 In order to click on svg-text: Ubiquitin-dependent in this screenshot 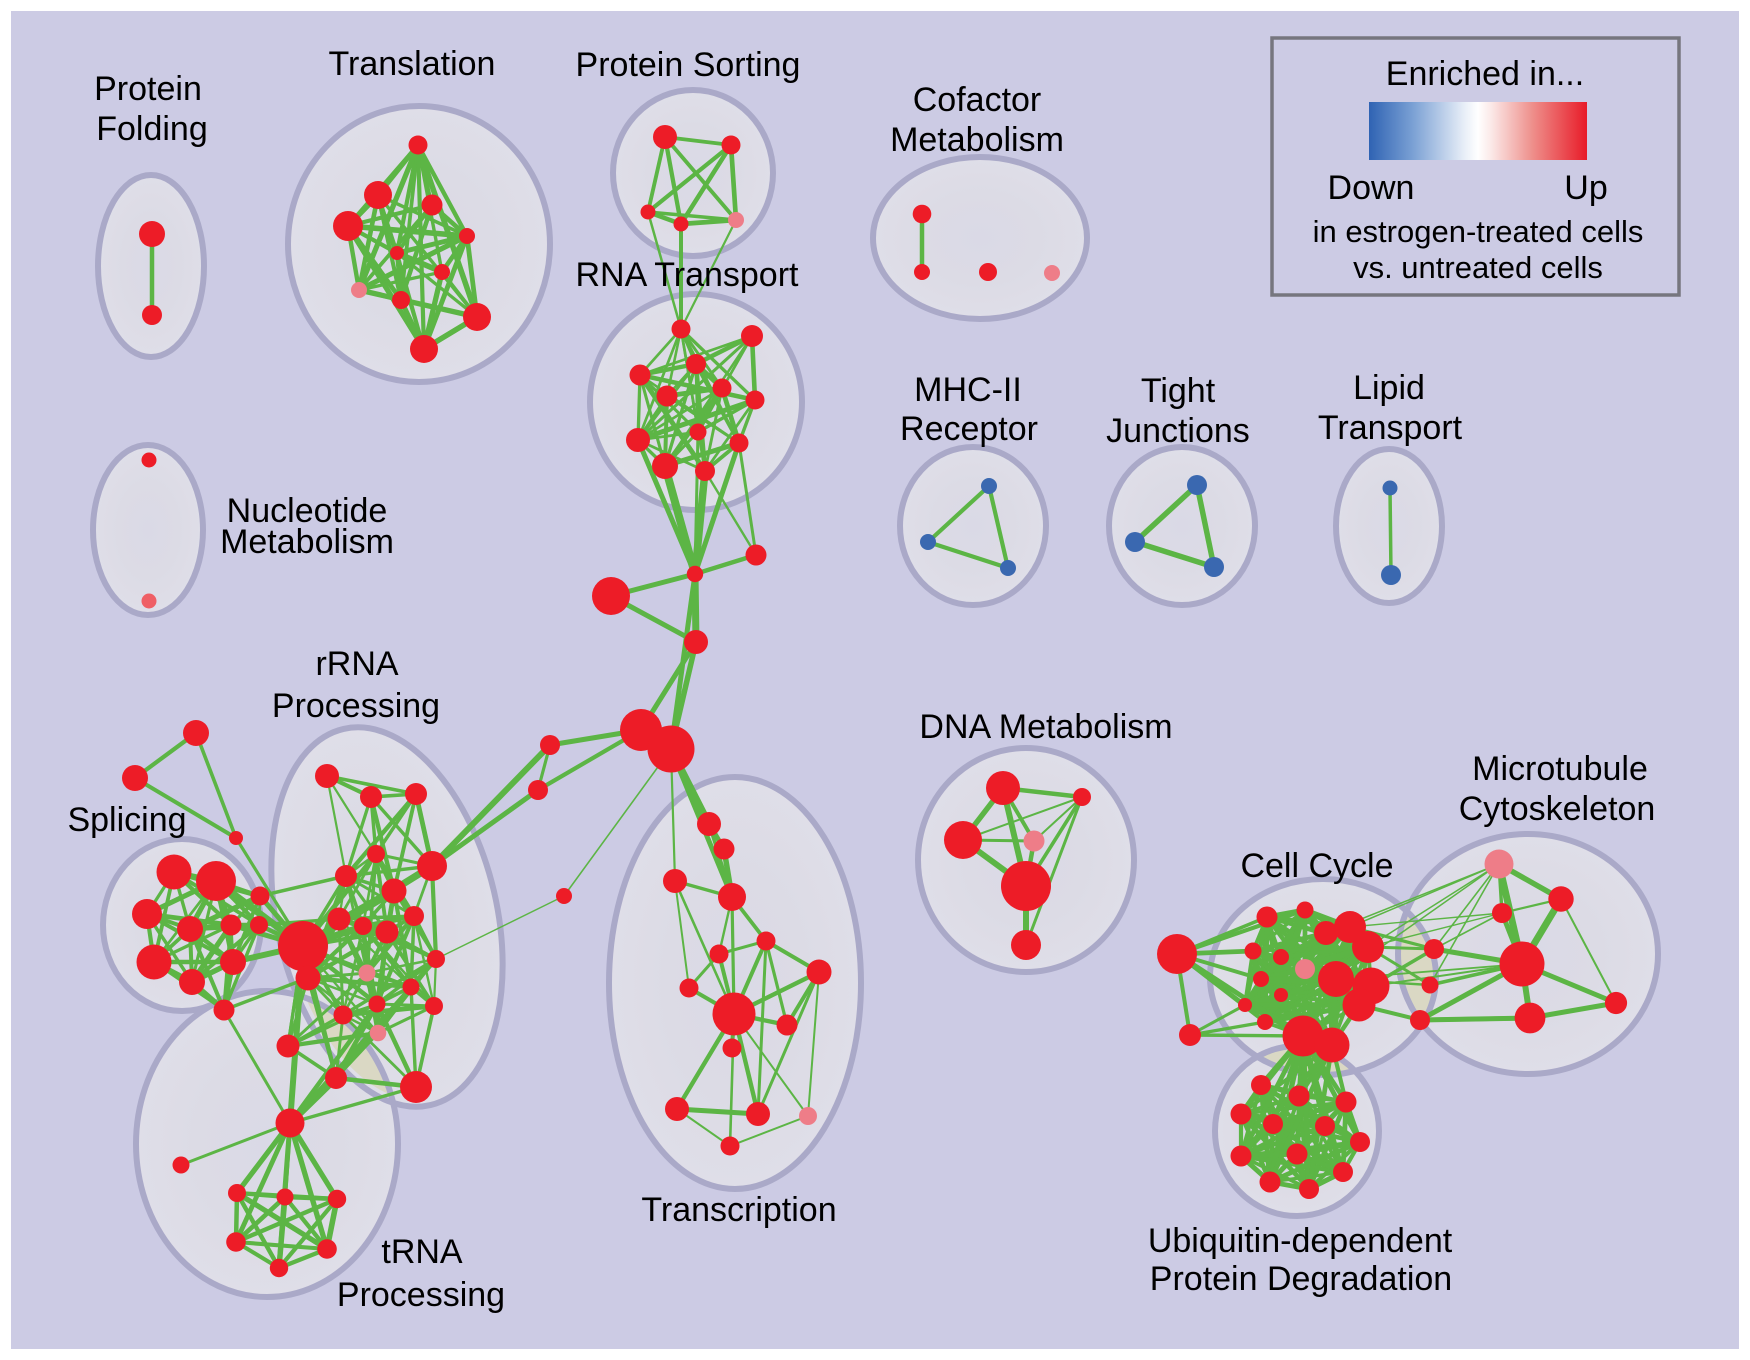, I will do `click(1300, 1241)`.